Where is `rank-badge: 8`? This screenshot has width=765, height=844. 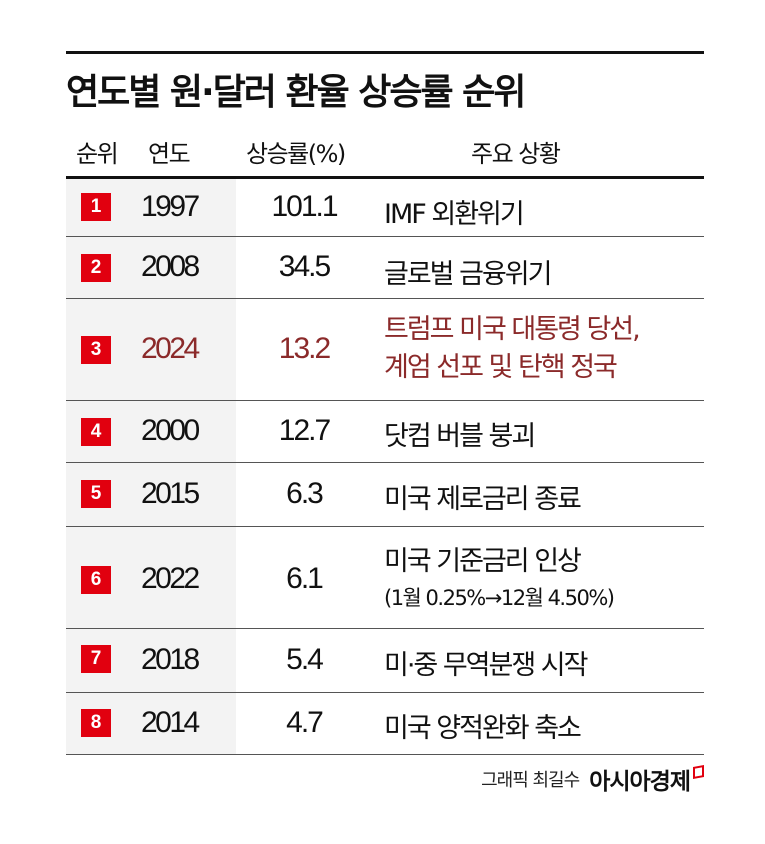 rank-badge: 8 is located at coordinates (96, 723).